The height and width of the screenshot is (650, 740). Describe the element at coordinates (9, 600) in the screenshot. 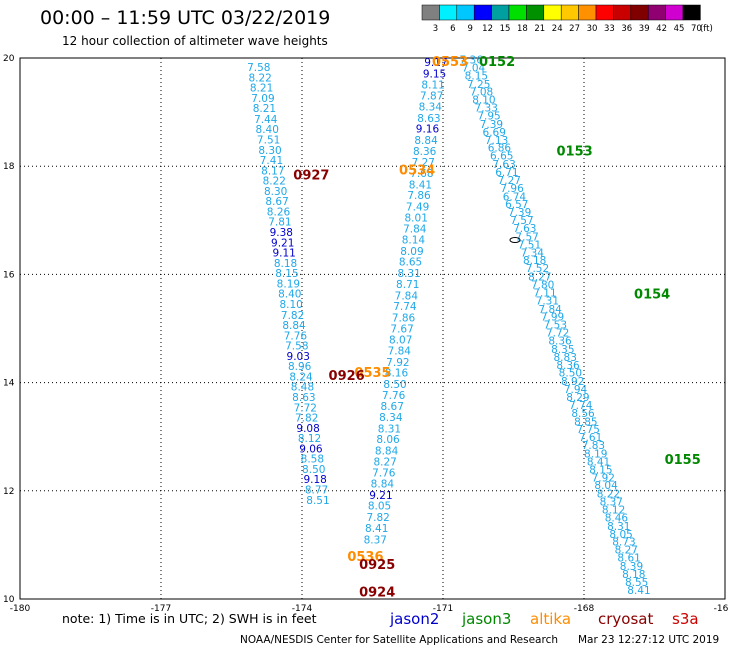

I see `y-tick-label: 10` at that location.